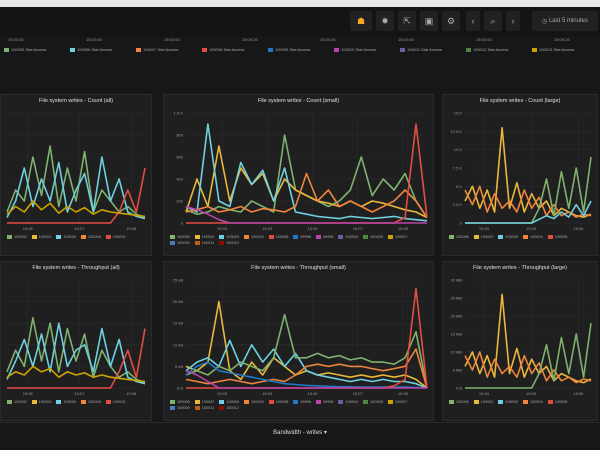 This screenshot has height=450, width=600. I want to click on panel-title: File system writes - Throughput (large), so click(520, 268).